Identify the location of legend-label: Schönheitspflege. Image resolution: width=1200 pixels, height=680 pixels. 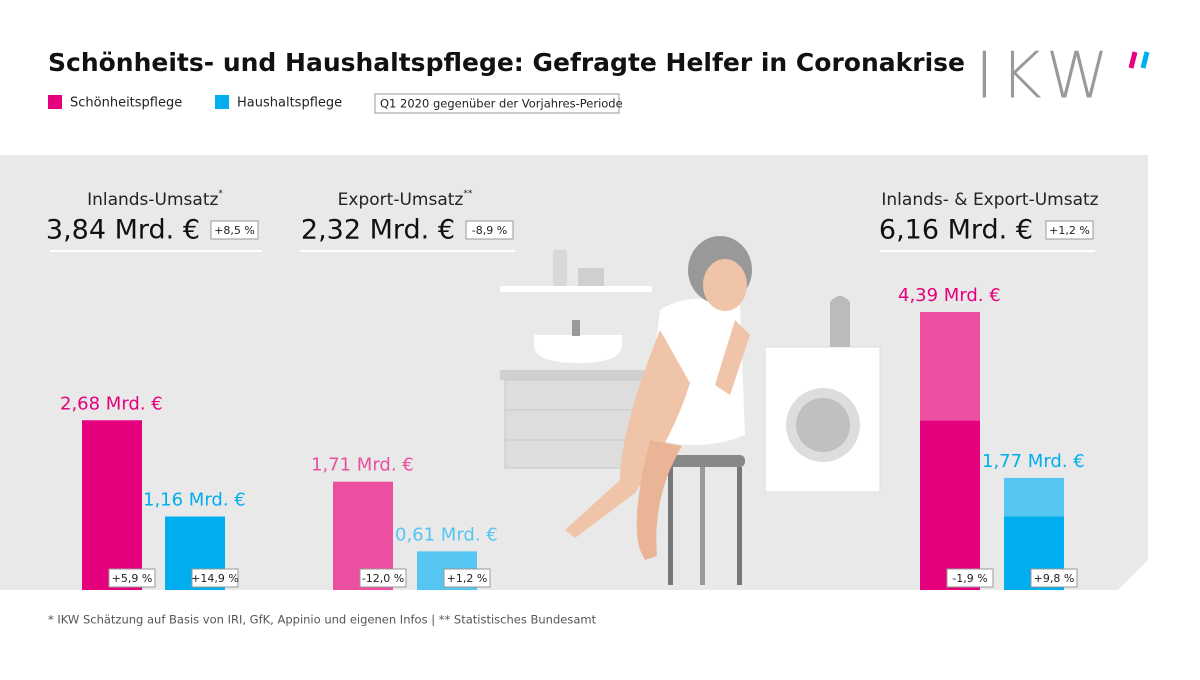
(126, 103).